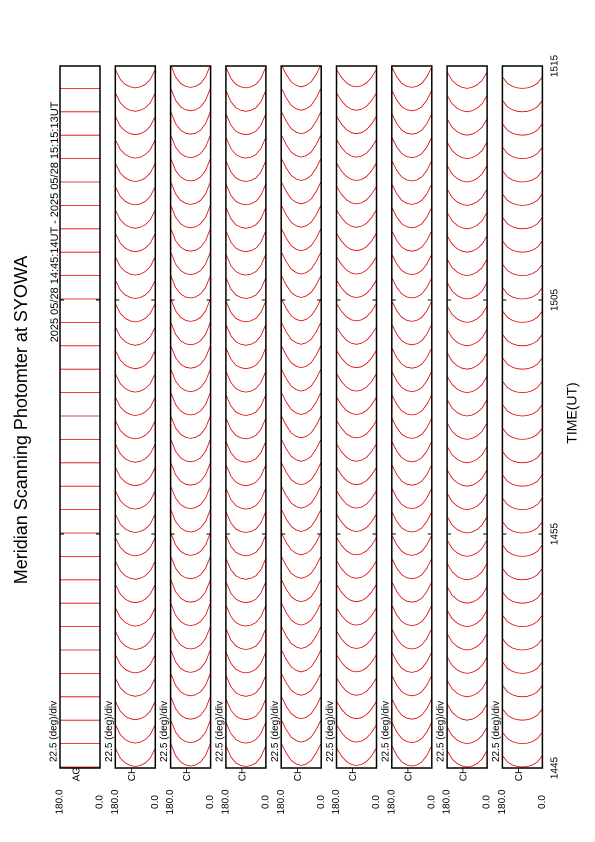 The width and height of the screenshot is (595, 842). What do you see at coordinates (555, 767) in the screenshot?
I see `x-tick-label: 1445` at bounding box center [555, 767].